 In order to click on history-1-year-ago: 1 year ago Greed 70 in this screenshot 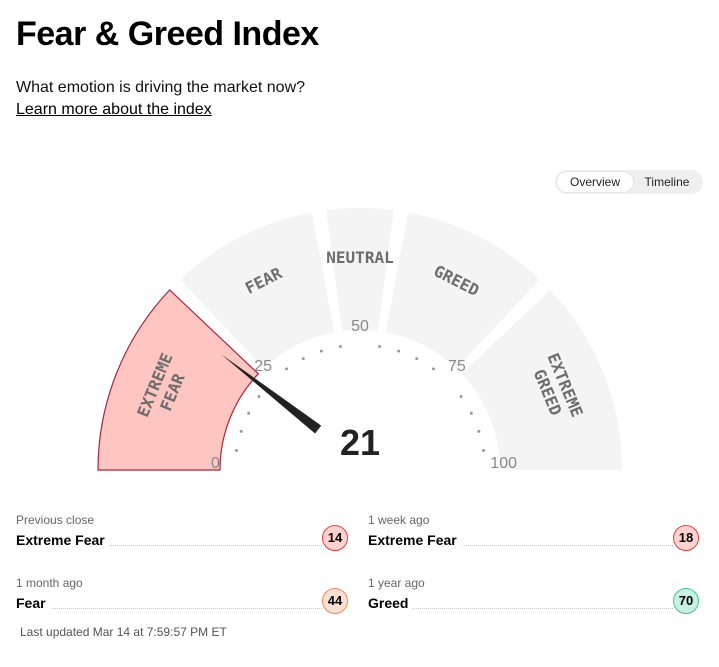, I will do `click(533, 601)`.